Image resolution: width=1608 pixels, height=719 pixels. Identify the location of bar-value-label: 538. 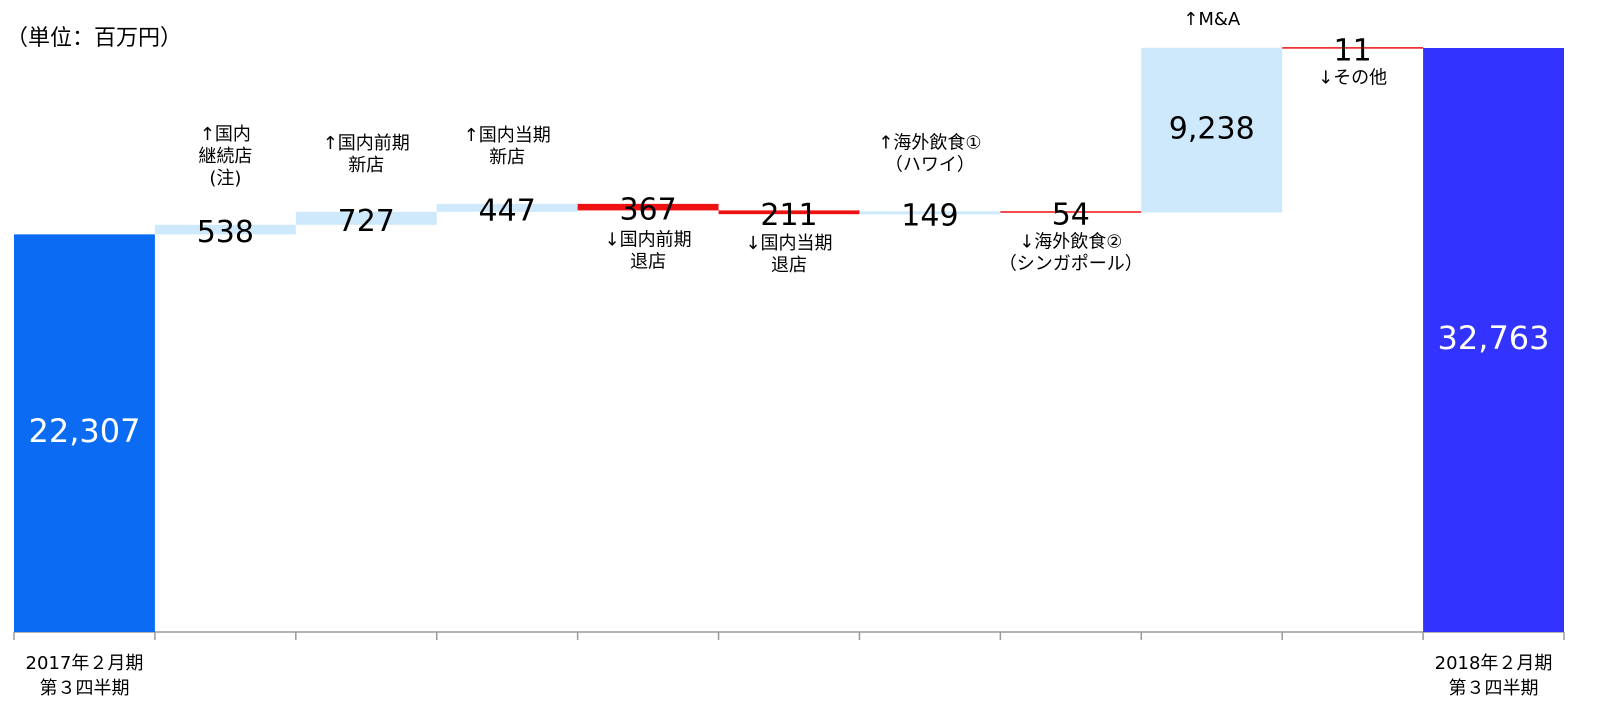
(225, 232).